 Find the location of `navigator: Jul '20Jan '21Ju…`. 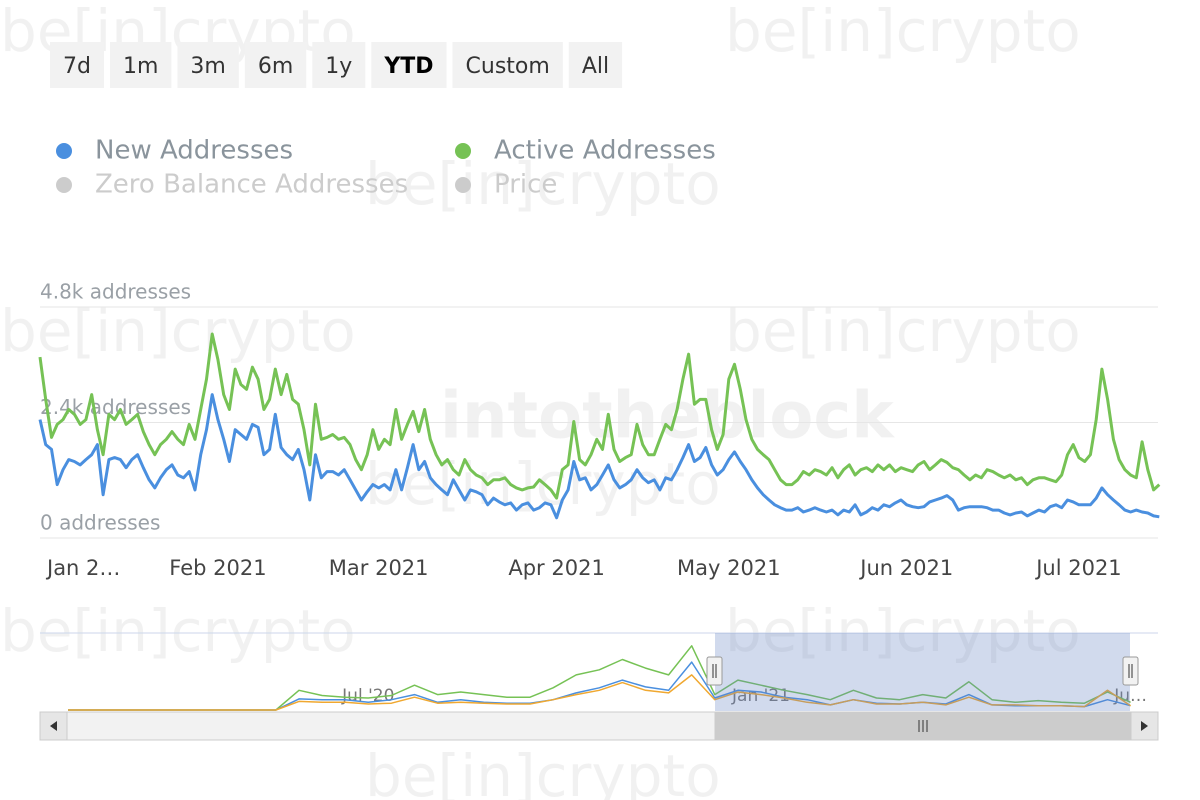

navigator: Jul '20Jan '21Ju… is located at coordinates (599, 671).